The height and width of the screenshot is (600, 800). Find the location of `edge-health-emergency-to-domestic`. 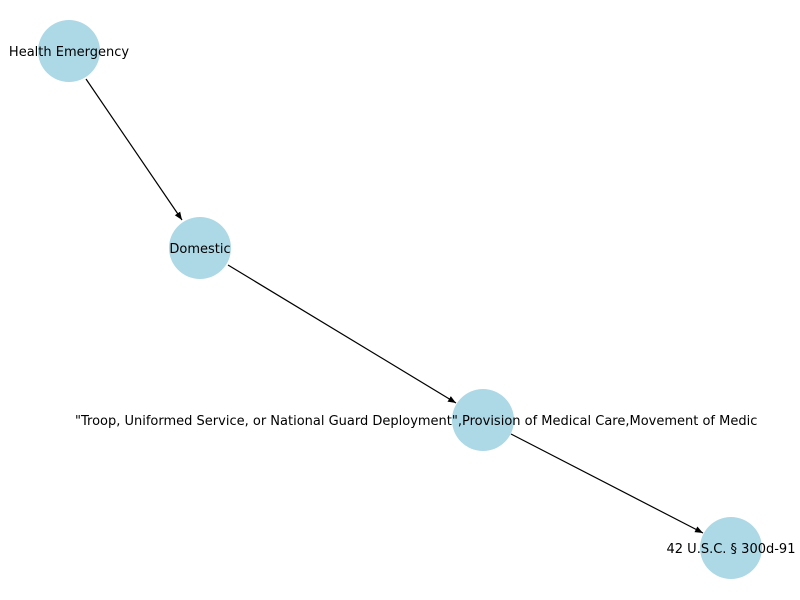

edge-health-emergency-to-domestic is located at coordinates (134, 149).